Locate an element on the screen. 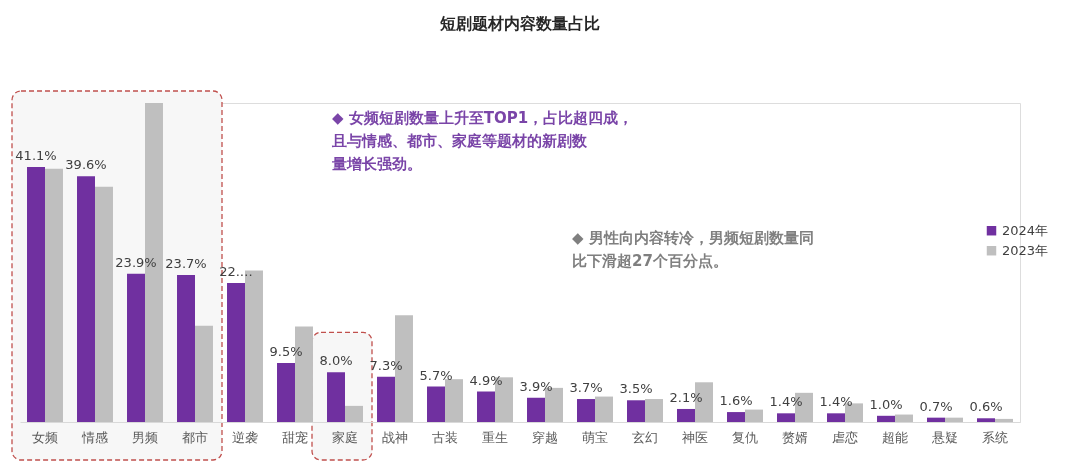 The width and height of the screenshot is (1080, 463). data-label: 0.7% is located at coordinates (936, 406).